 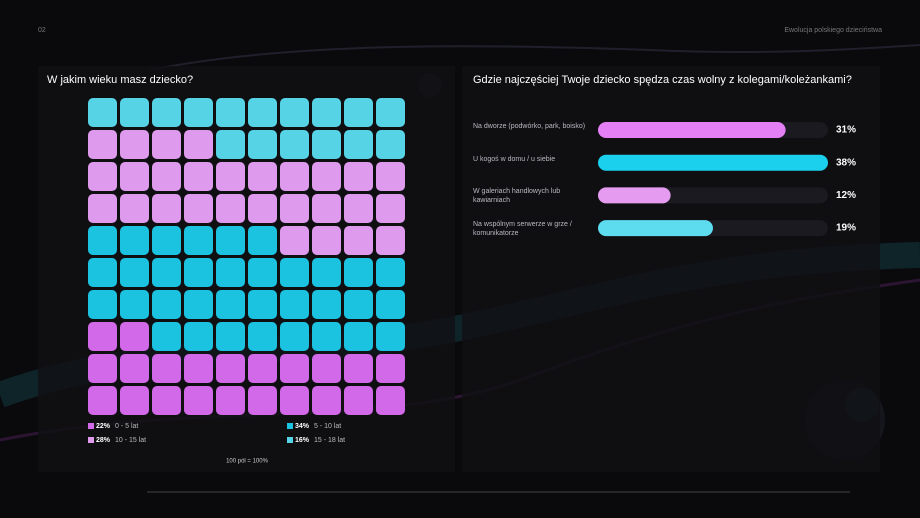 What do you see at coordinates (247, 462) in the screenshot?
I see `note: 100 pól = 100%` at bounding box center [247, 462].